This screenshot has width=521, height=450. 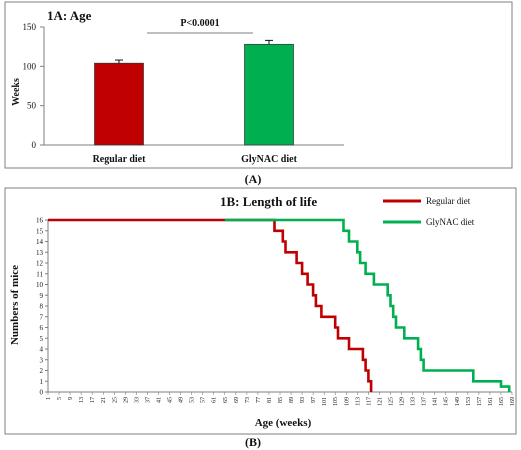 I want to click on chart-b-x-tick-label: 53, so click(x=193, y=400).